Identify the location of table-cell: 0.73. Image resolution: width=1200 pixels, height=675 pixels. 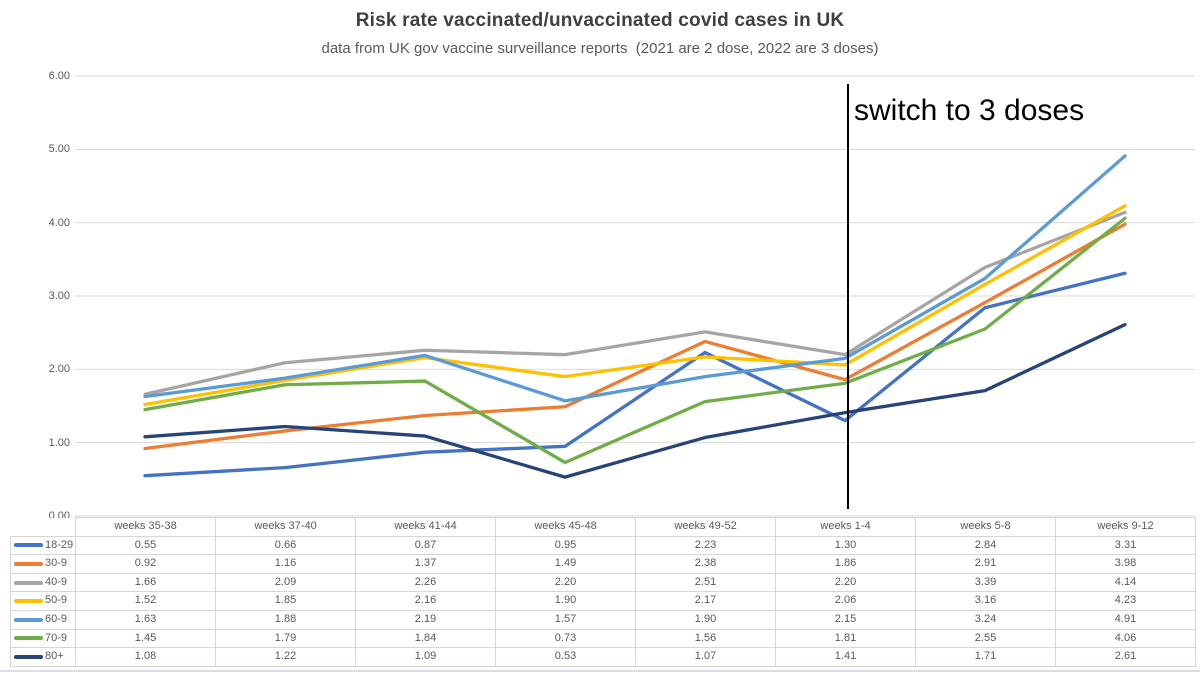
(565, 638).